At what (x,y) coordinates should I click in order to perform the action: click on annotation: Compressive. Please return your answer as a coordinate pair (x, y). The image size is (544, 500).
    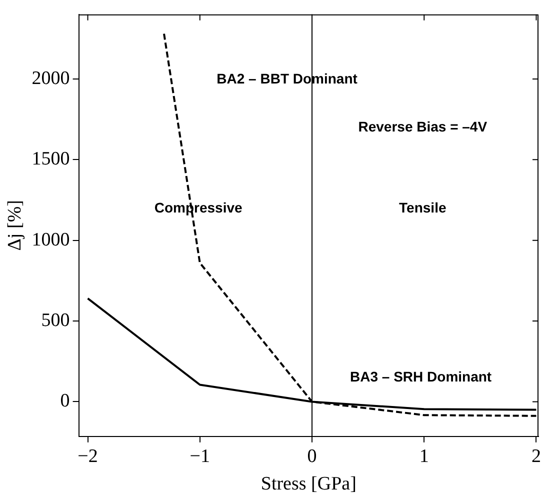
    Looking at the image, I should click on (198, 207).